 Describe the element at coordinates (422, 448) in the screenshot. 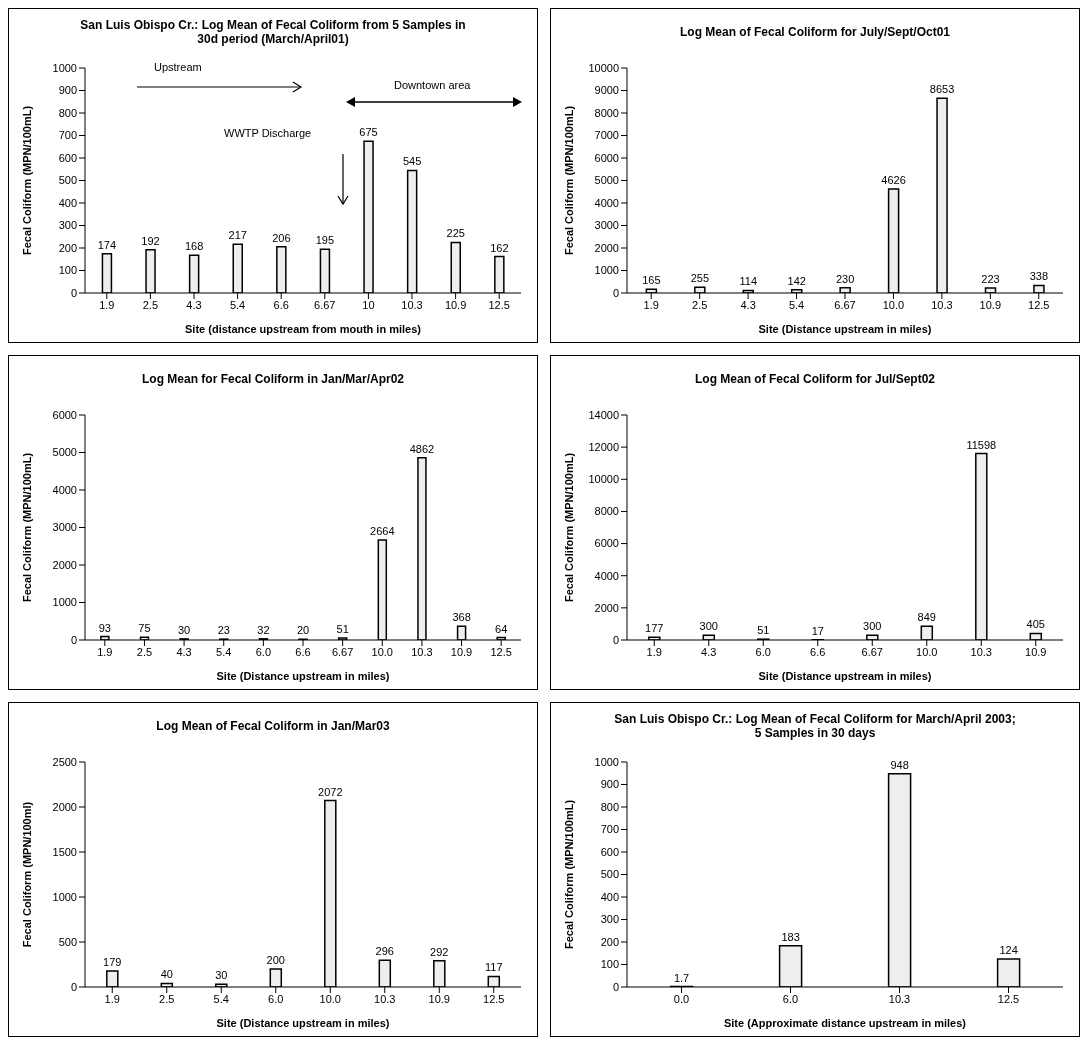

I see `data-label: 4862` at that location.